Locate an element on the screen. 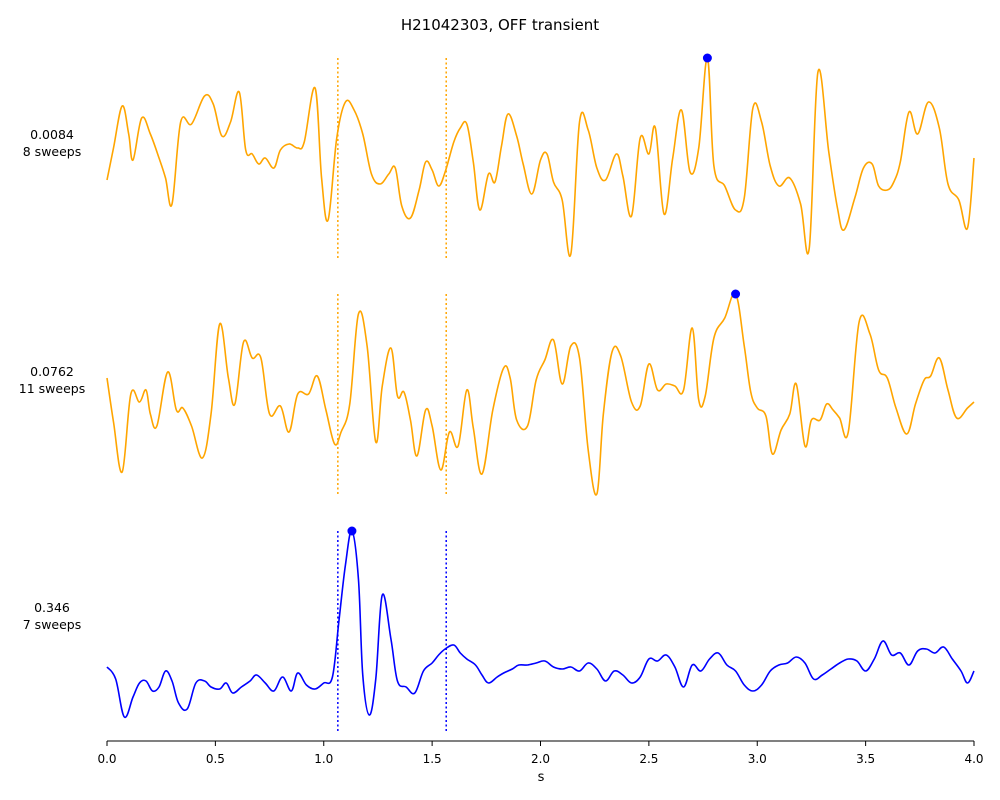  row-value-label: 0.0762 is located at coordinates (52, 371).